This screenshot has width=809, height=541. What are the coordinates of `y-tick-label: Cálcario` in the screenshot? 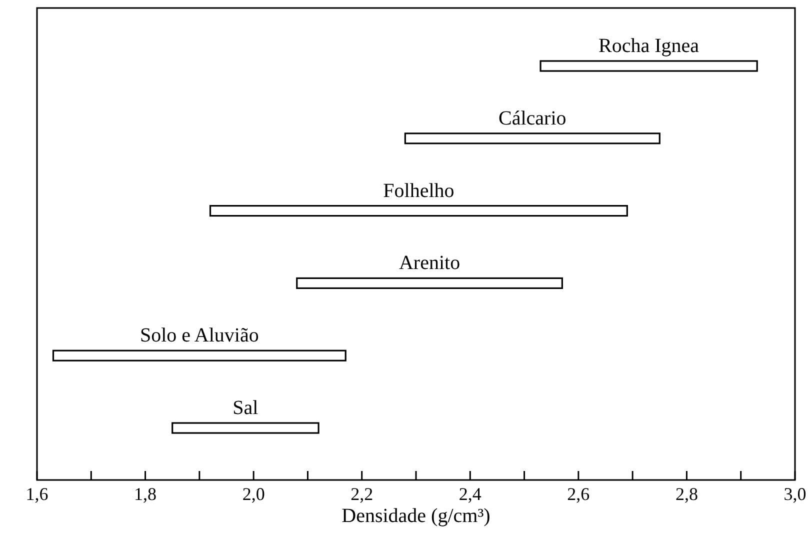 It's located at (532, 118).